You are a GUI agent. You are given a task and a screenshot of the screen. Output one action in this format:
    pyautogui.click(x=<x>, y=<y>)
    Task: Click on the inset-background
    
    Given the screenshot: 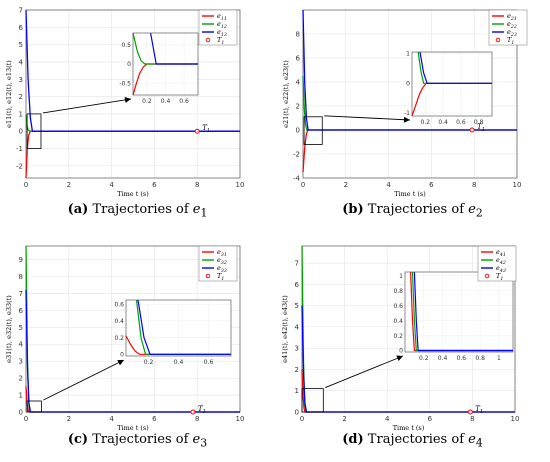 What is the action you would take?
    pyautogui.click(x=452, y=84)
    